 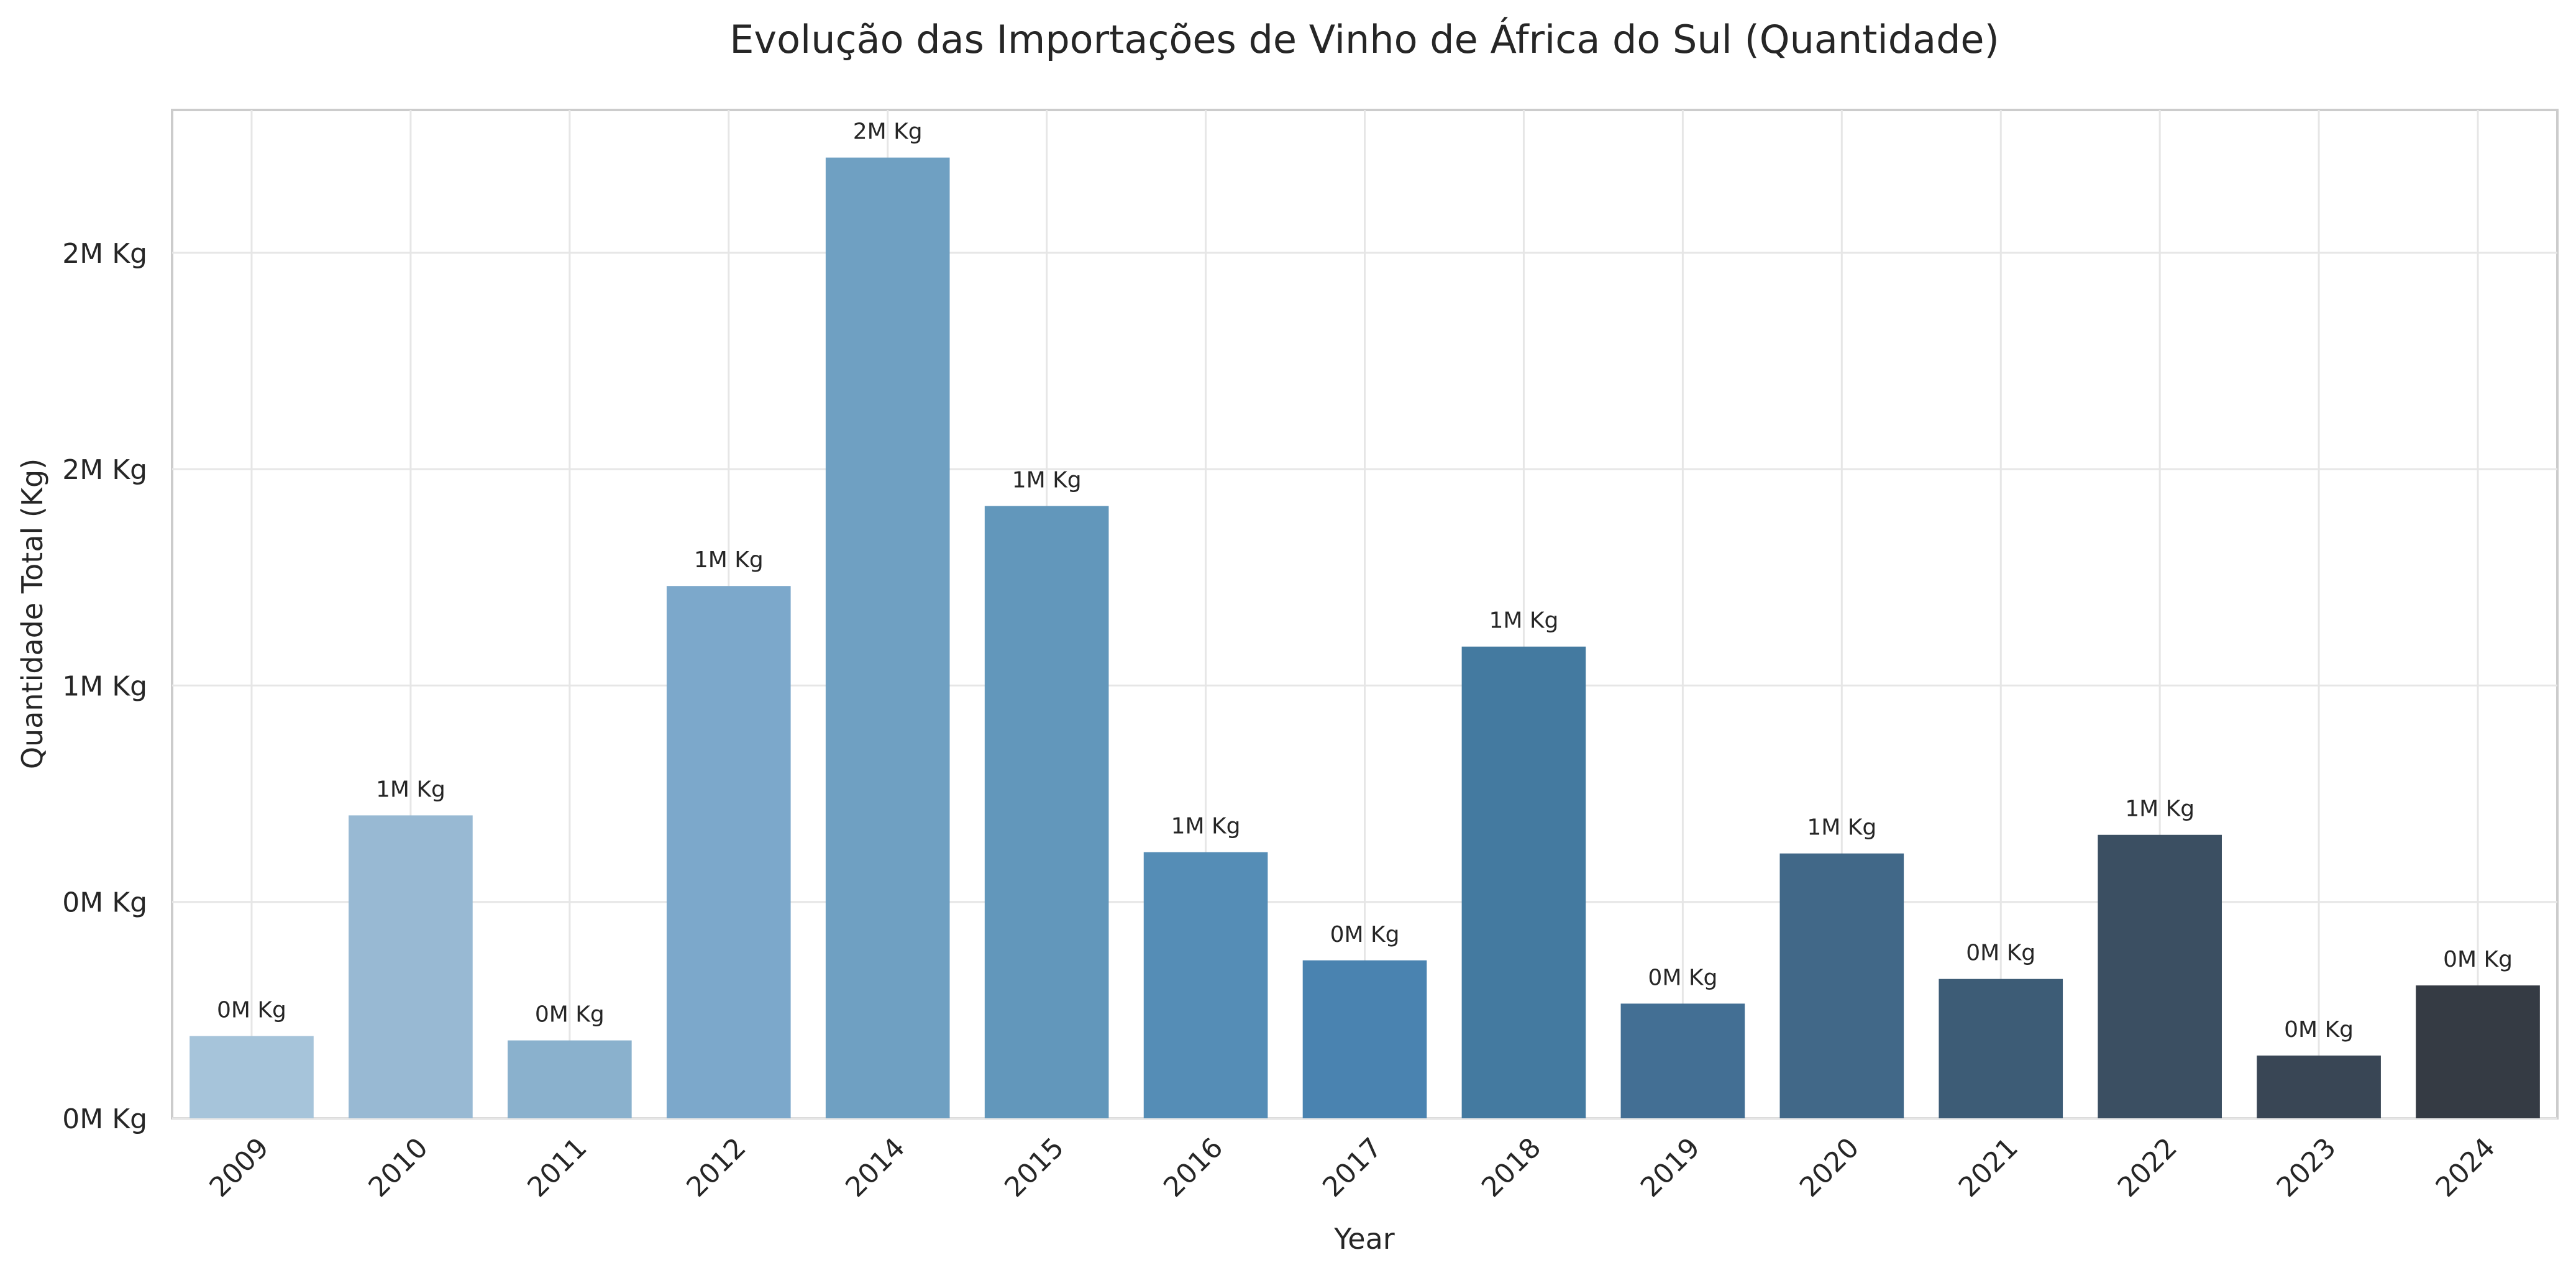 What do you see at coordinates (239, 1167) in the screenshot?
I see `x-tick-label: 2009` at bounding box center [239, 1167].